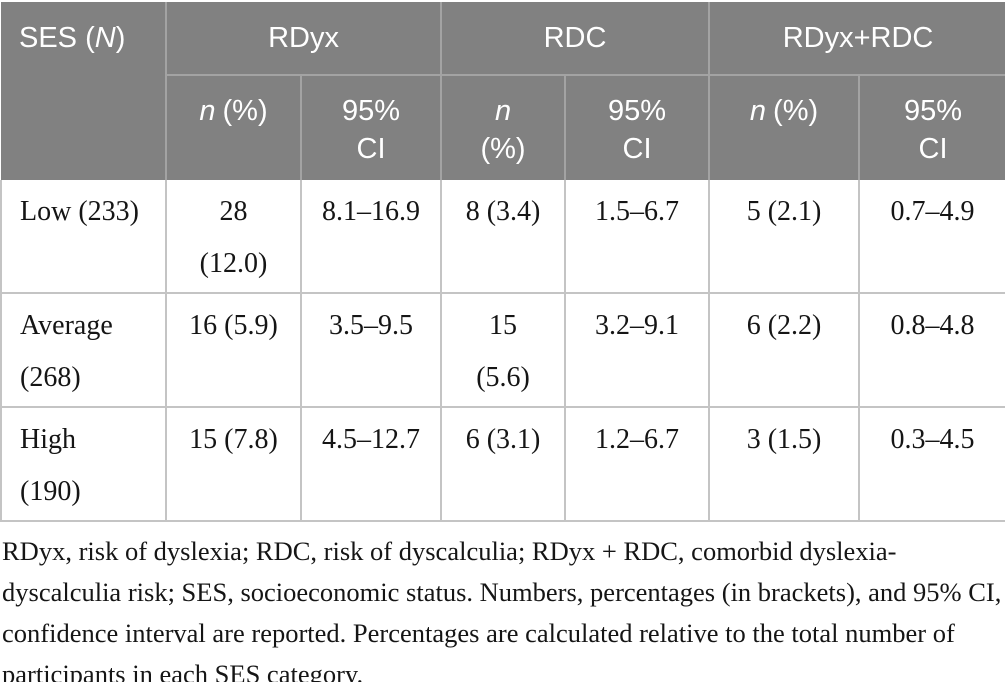  Describe the element at coordinates (637, 350) in the screenshot. I see `cell-average-rdc-ci: 3.2–9.1` at that location.